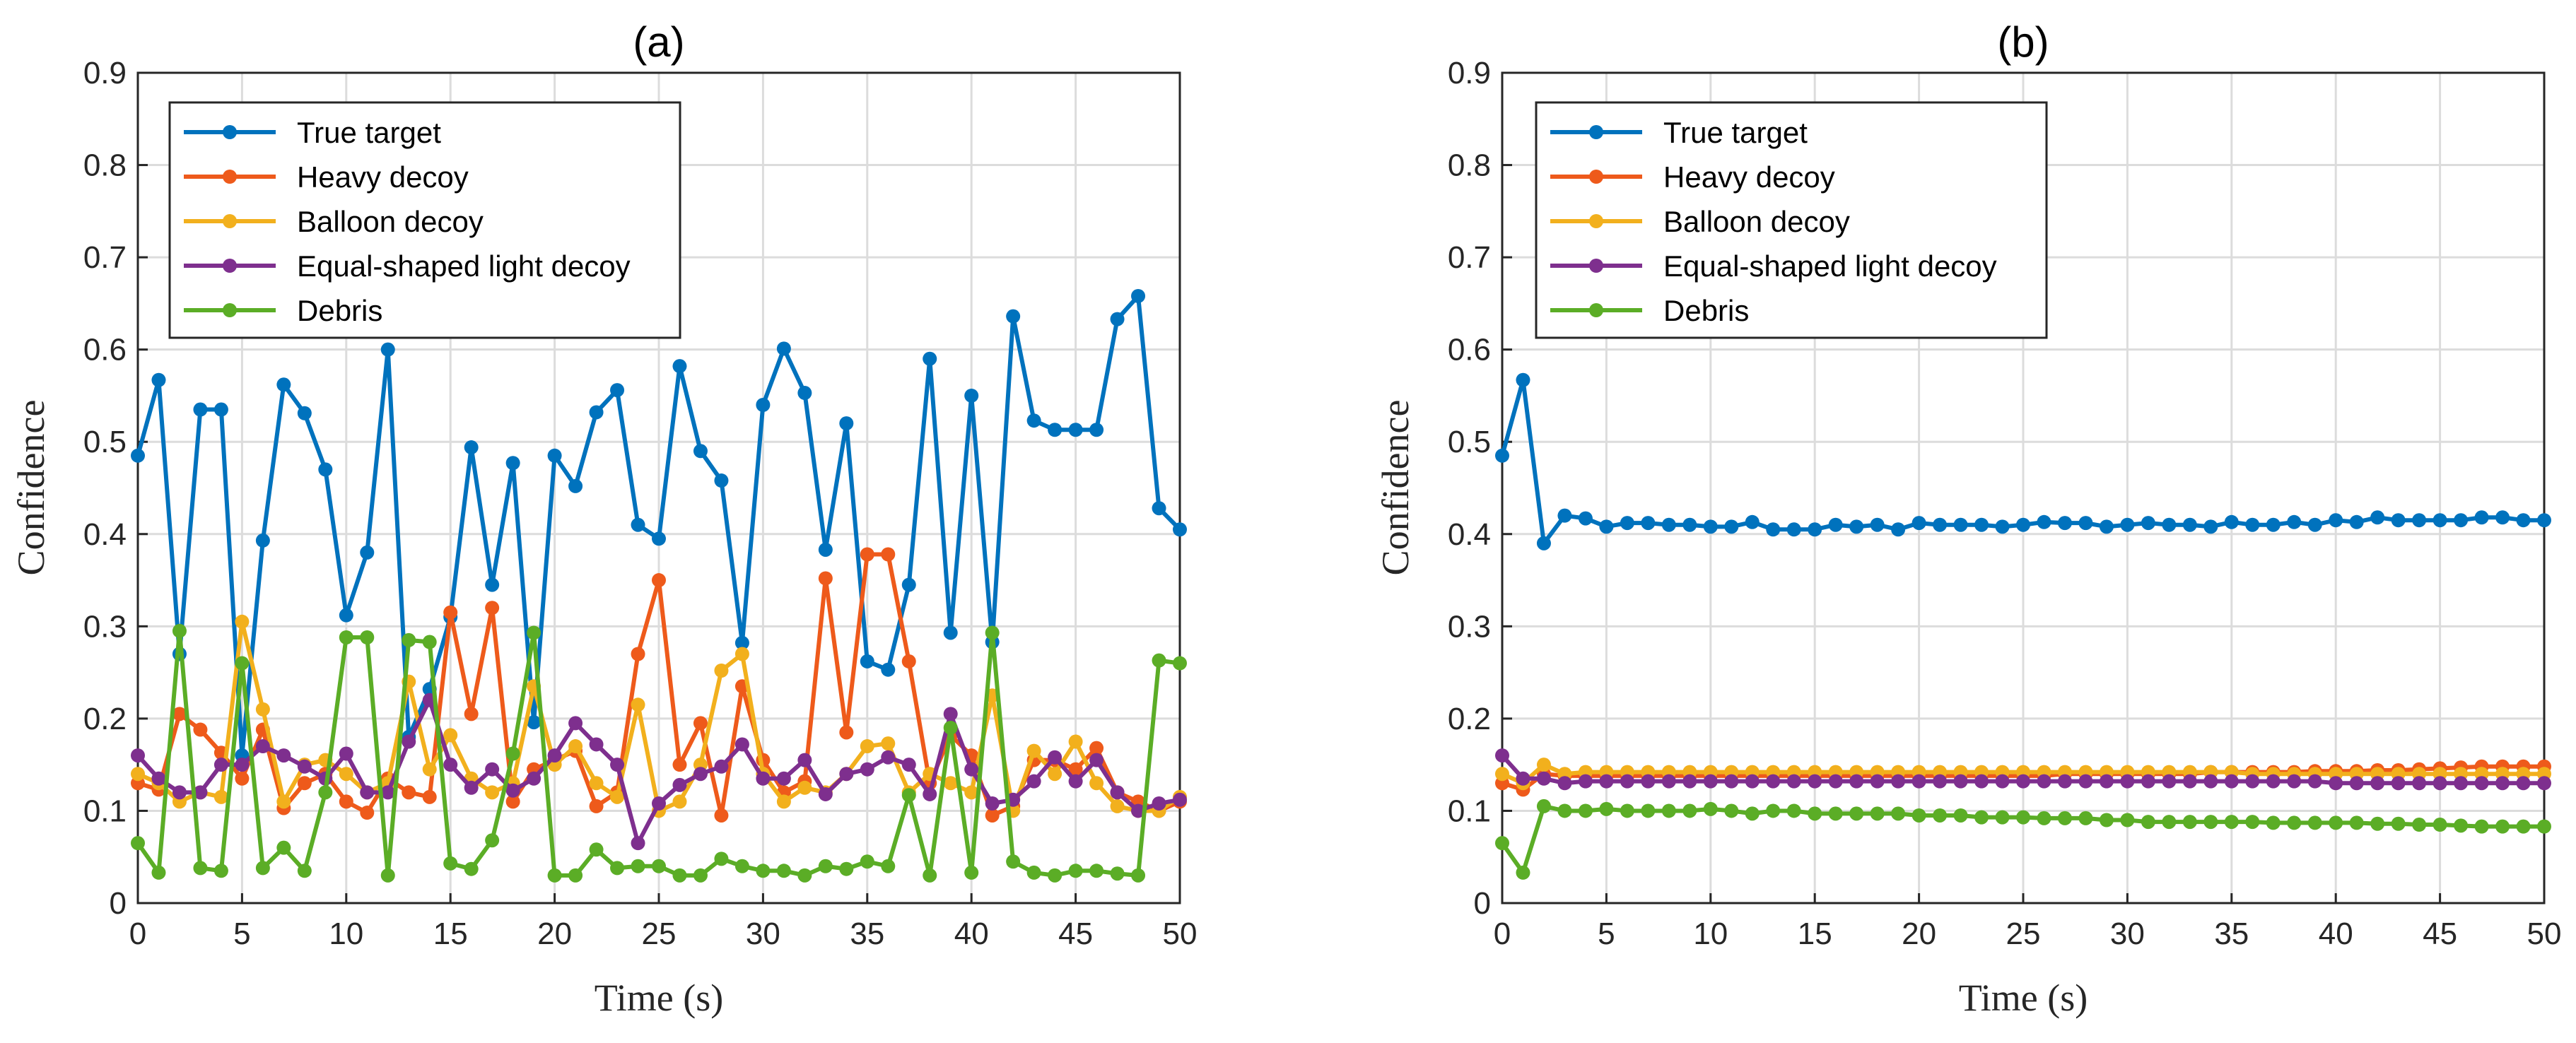 The width and height of the screenshot is (2576, 1043). I want to click on x-tick-label: 0, so click(1502, 934).